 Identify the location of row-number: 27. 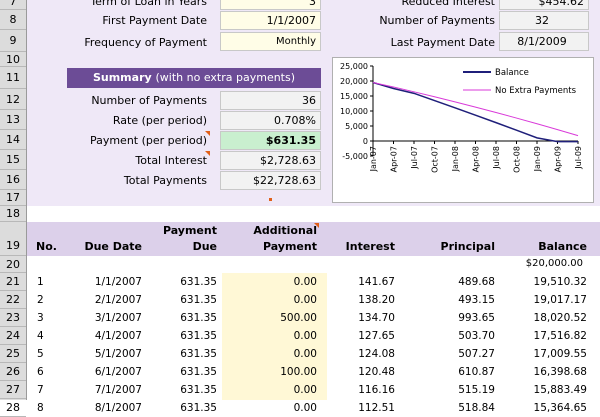
(13, 390).